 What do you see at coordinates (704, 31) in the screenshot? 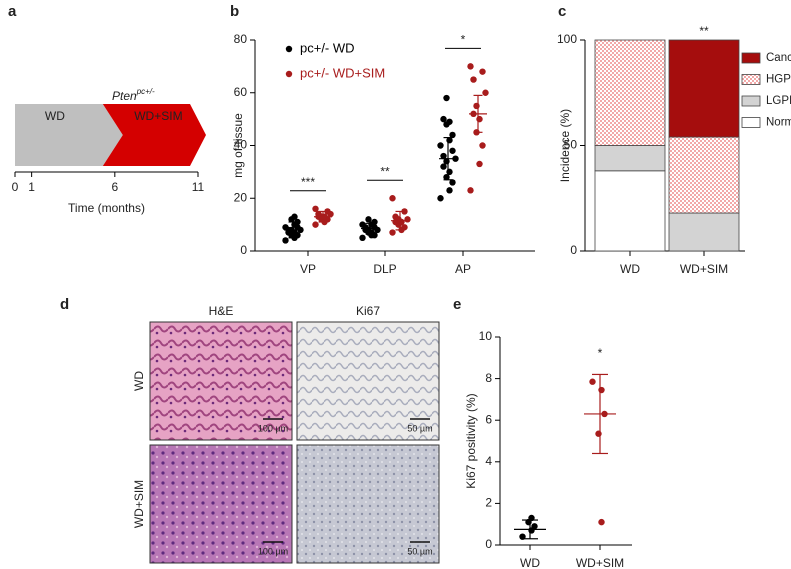
I see `significance-label: **` at bounding box center [704, 31].